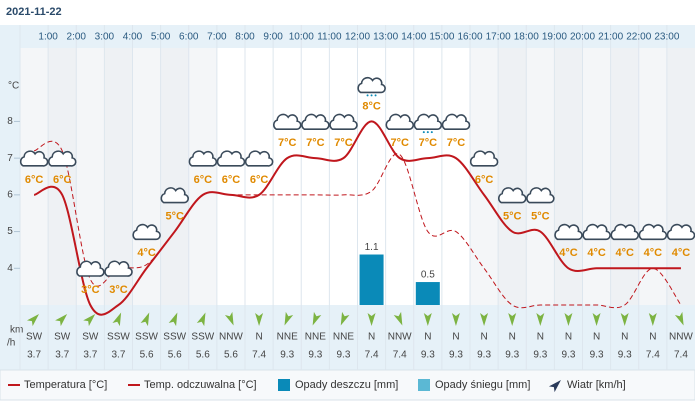 The width and height of the screenshot is (695, 408). I want to click on hour-label: 9:00, so click(273, 37).